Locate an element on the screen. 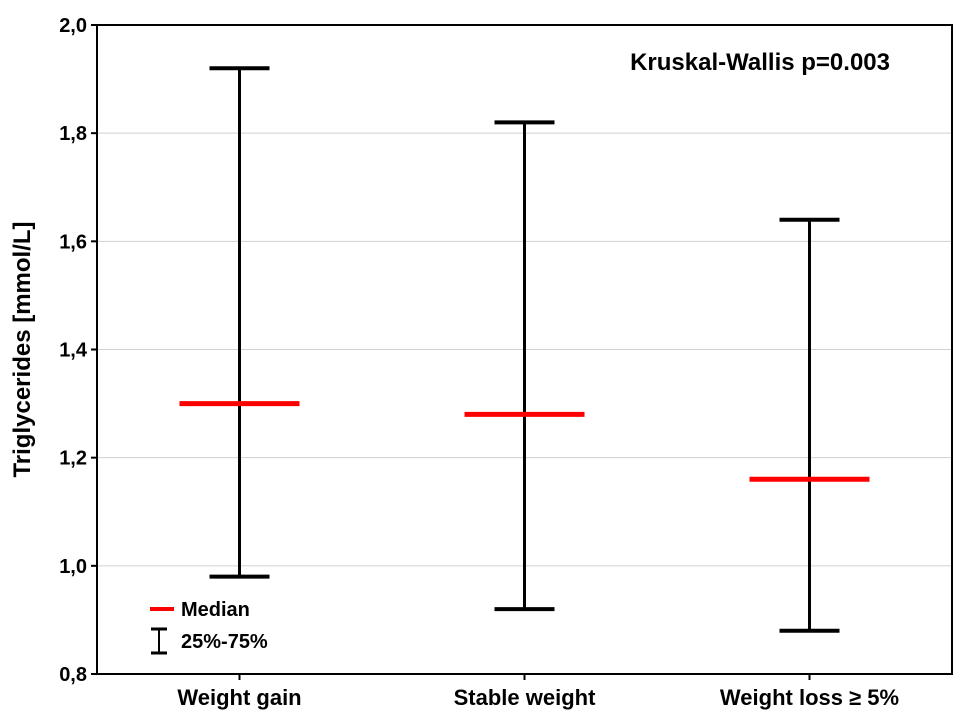 This screenshot has height=722, width=969. y-tick-label: 1,4 is located at coordinates (73, 351).